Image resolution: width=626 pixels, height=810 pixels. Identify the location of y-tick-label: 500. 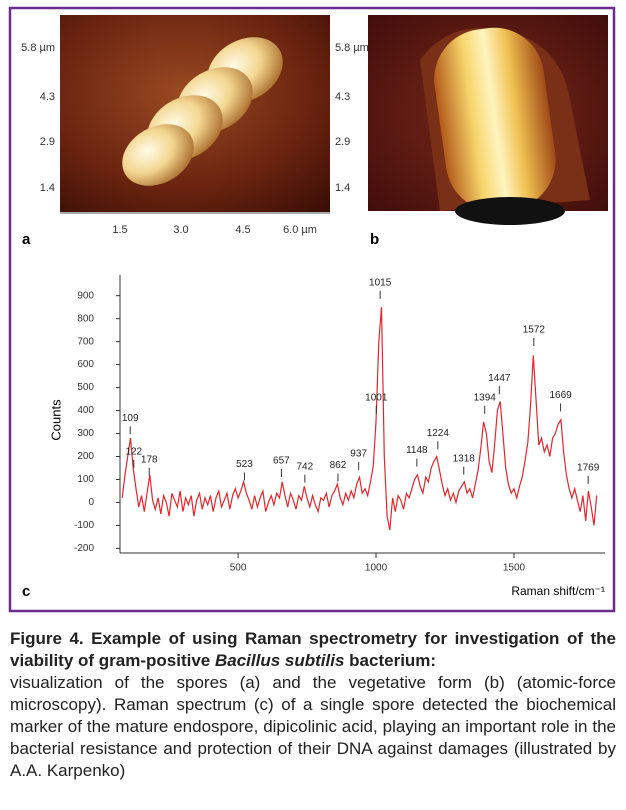
(85, 387).